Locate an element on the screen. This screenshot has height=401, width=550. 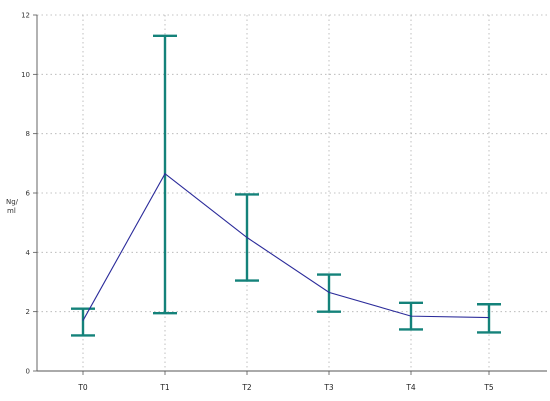
x-tick-label: T5 is located at coordinates (488, 387).